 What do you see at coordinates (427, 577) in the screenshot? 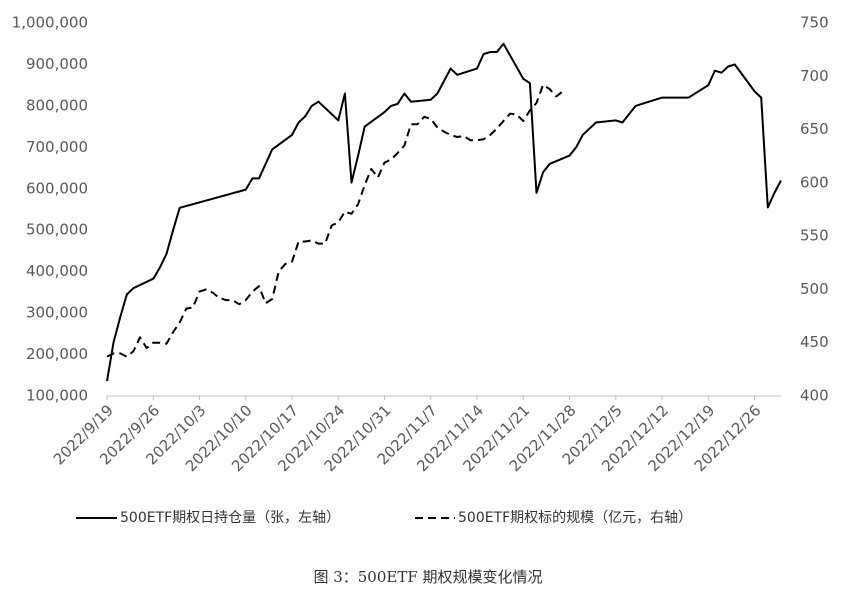
I see `caption: 图 3：500ETF 期权规模变化情况` at bounding box center [427, 577].